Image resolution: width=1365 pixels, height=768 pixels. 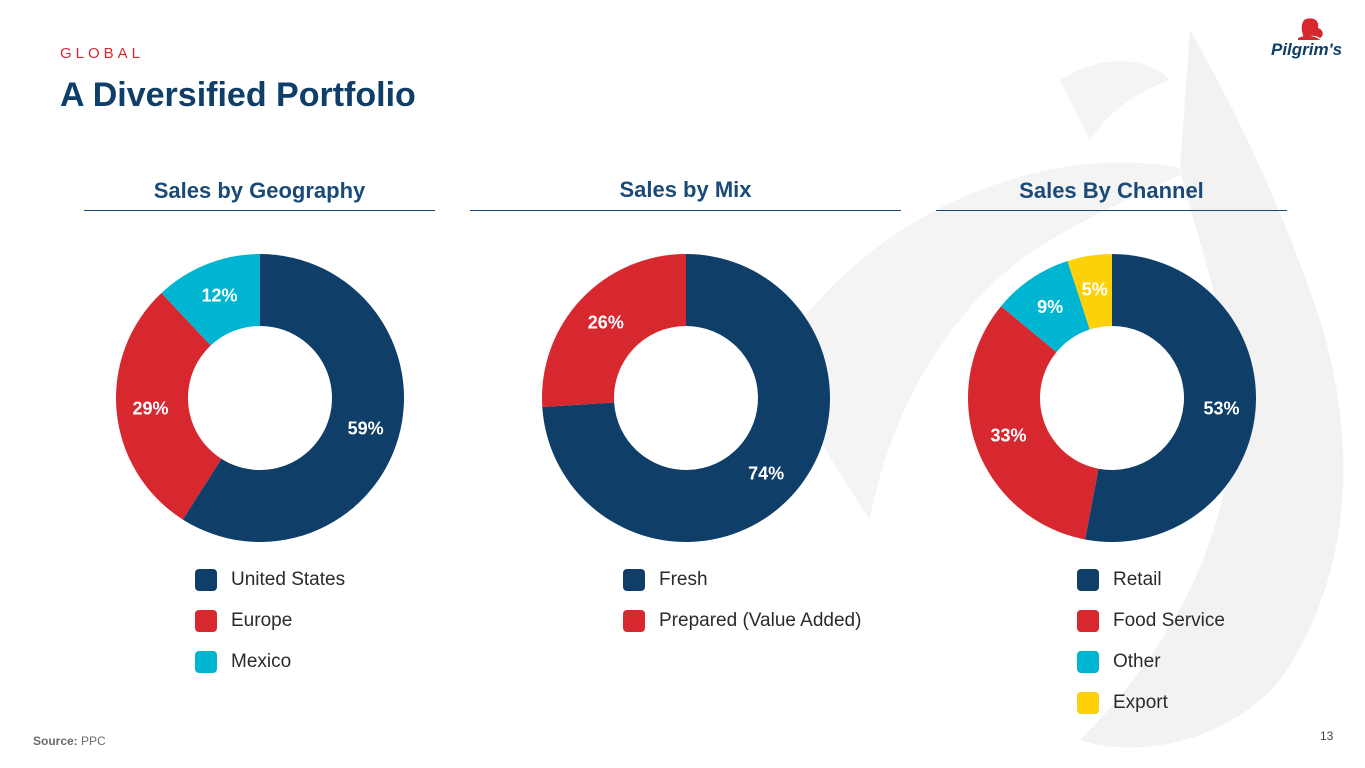 What do you see at coordinates (1140, 702) in the screenshot?
I see `legend-label: Export` at bounding box center [1140, 702].